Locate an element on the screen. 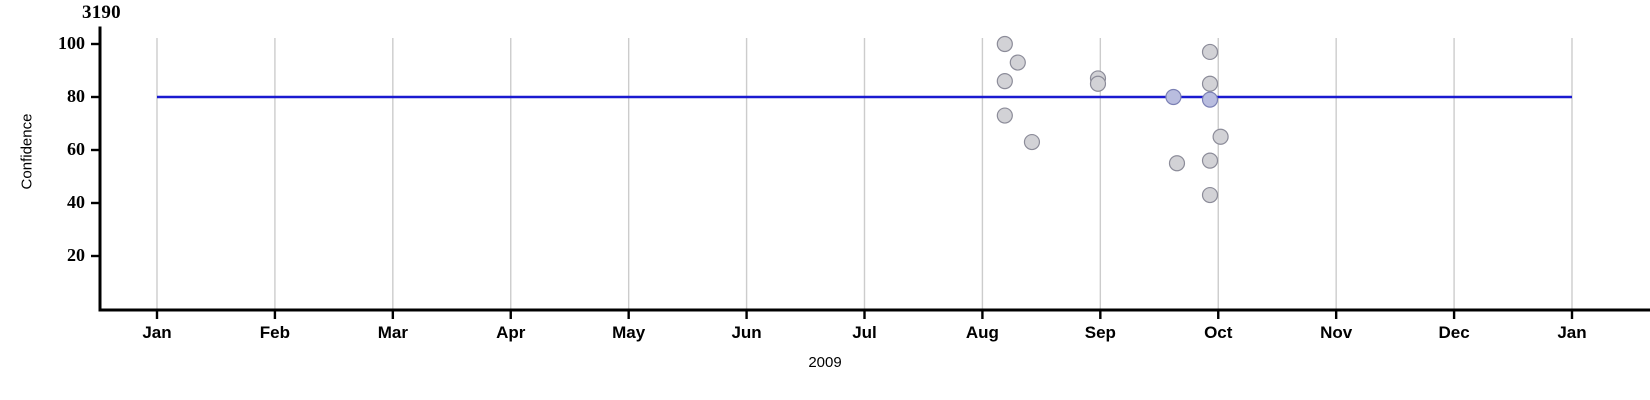  data-points is located at coordinates (1112, 119).